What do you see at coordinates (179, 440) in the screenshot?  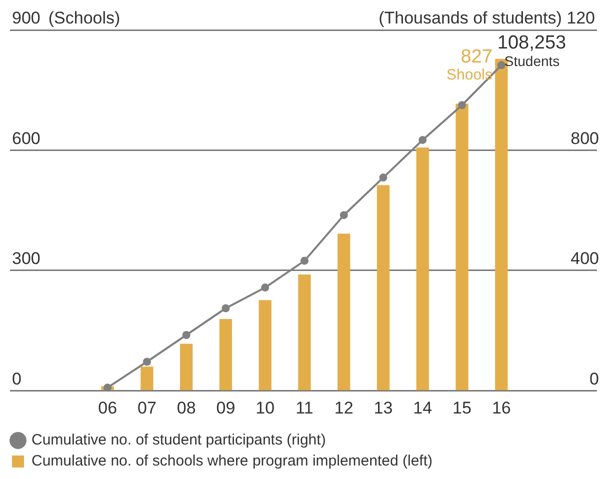 I see `legend-label: Cumulative no. of student participants (right)` at bounding box center [179, 440].